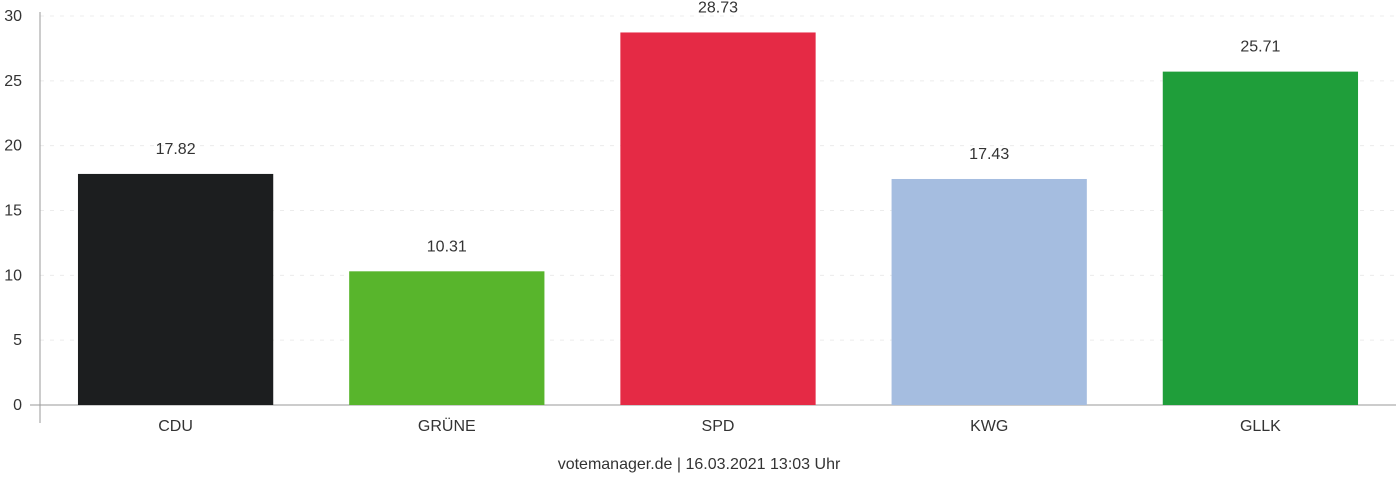  What do you see at coordinates (175, 426) in the screenshot?
I see `x-tick-label: CDU` at bounding box center [175, 426].